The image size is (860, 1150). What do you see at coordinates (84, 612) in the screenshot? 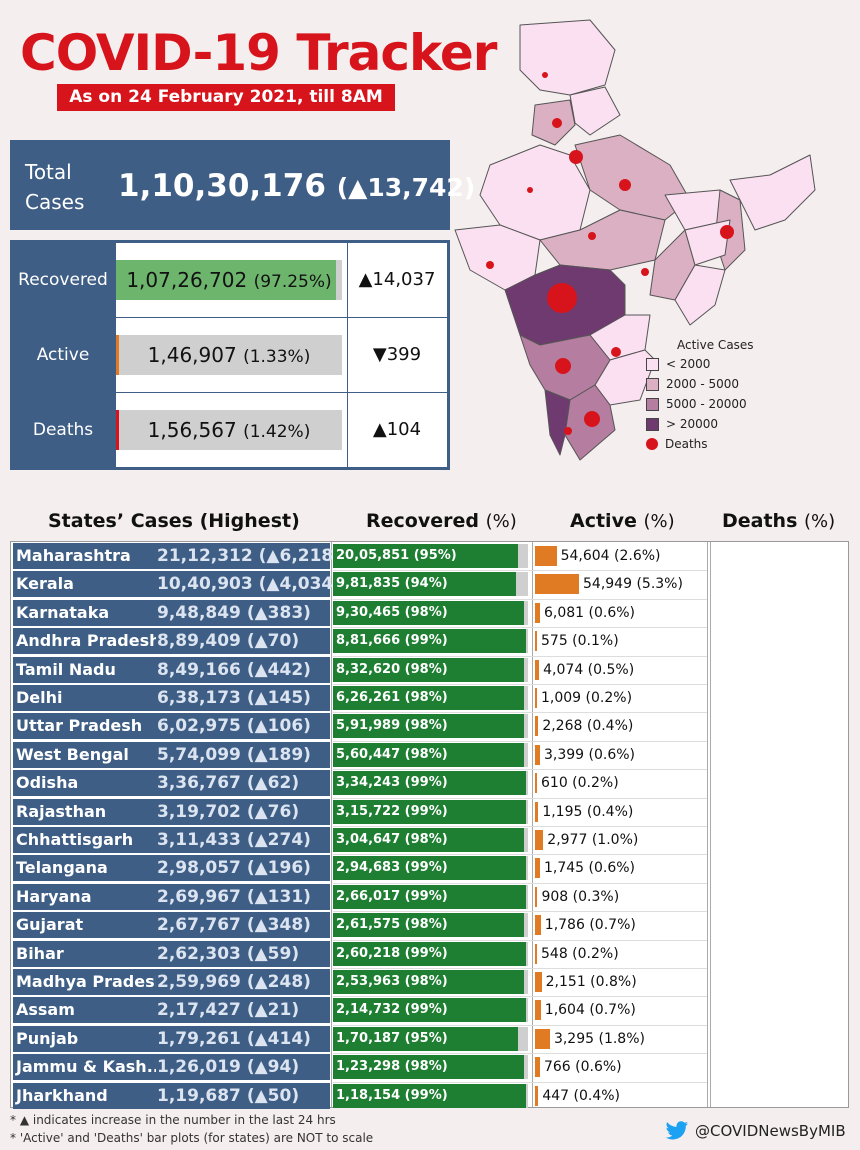
I see `state-name: Karnataka` at bounding box center [84, 612].